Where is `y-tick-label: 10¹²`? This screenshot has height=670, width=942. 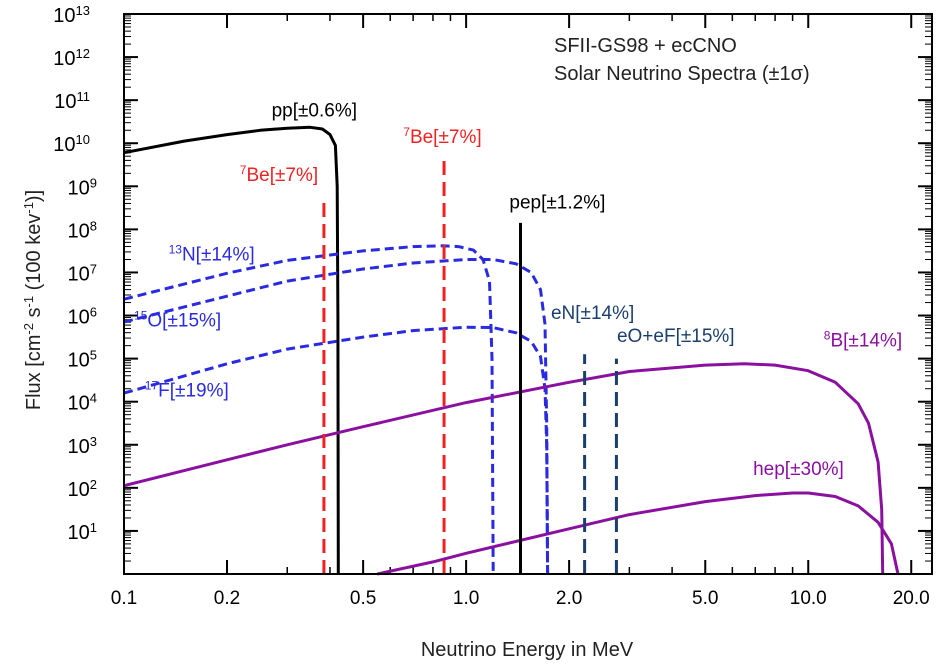
y-tick-label: 10¹² is located at coordinates (71, 58).